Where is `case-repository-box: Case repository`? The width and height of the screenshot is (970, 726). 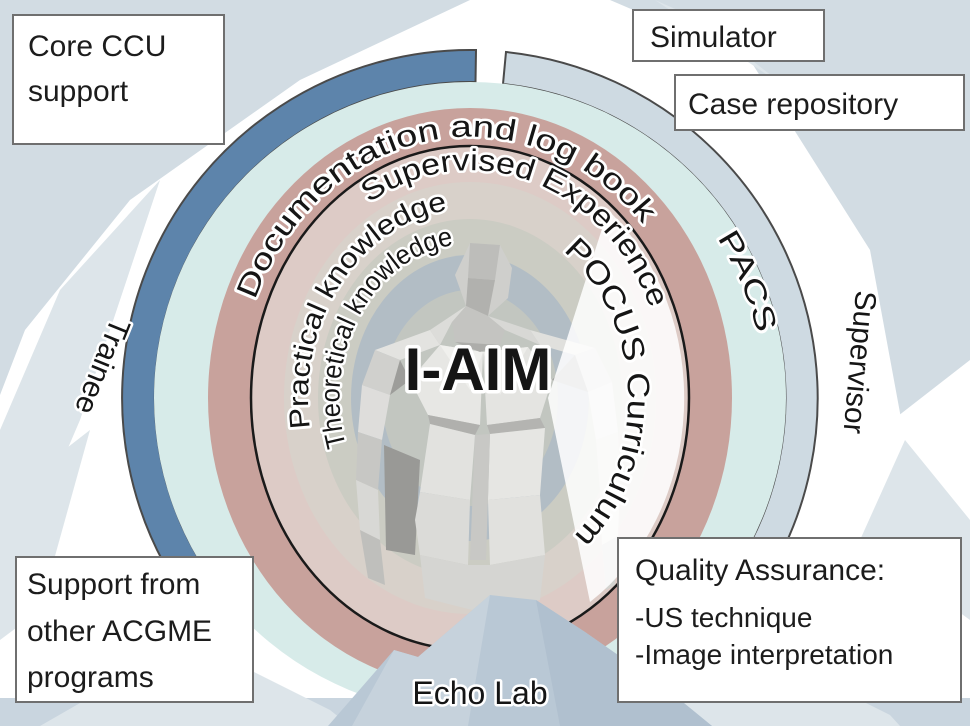 case-repository-box: Case repository is located at coordinates (819, 102).